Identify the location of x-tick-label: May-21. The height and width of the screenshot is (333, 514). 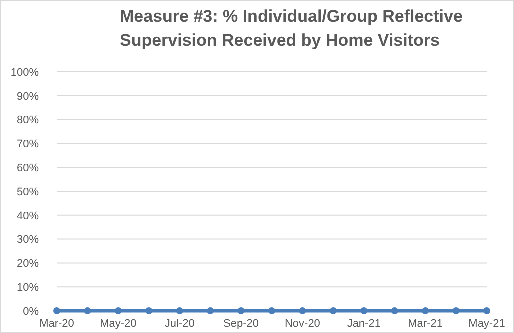
(487, 324).